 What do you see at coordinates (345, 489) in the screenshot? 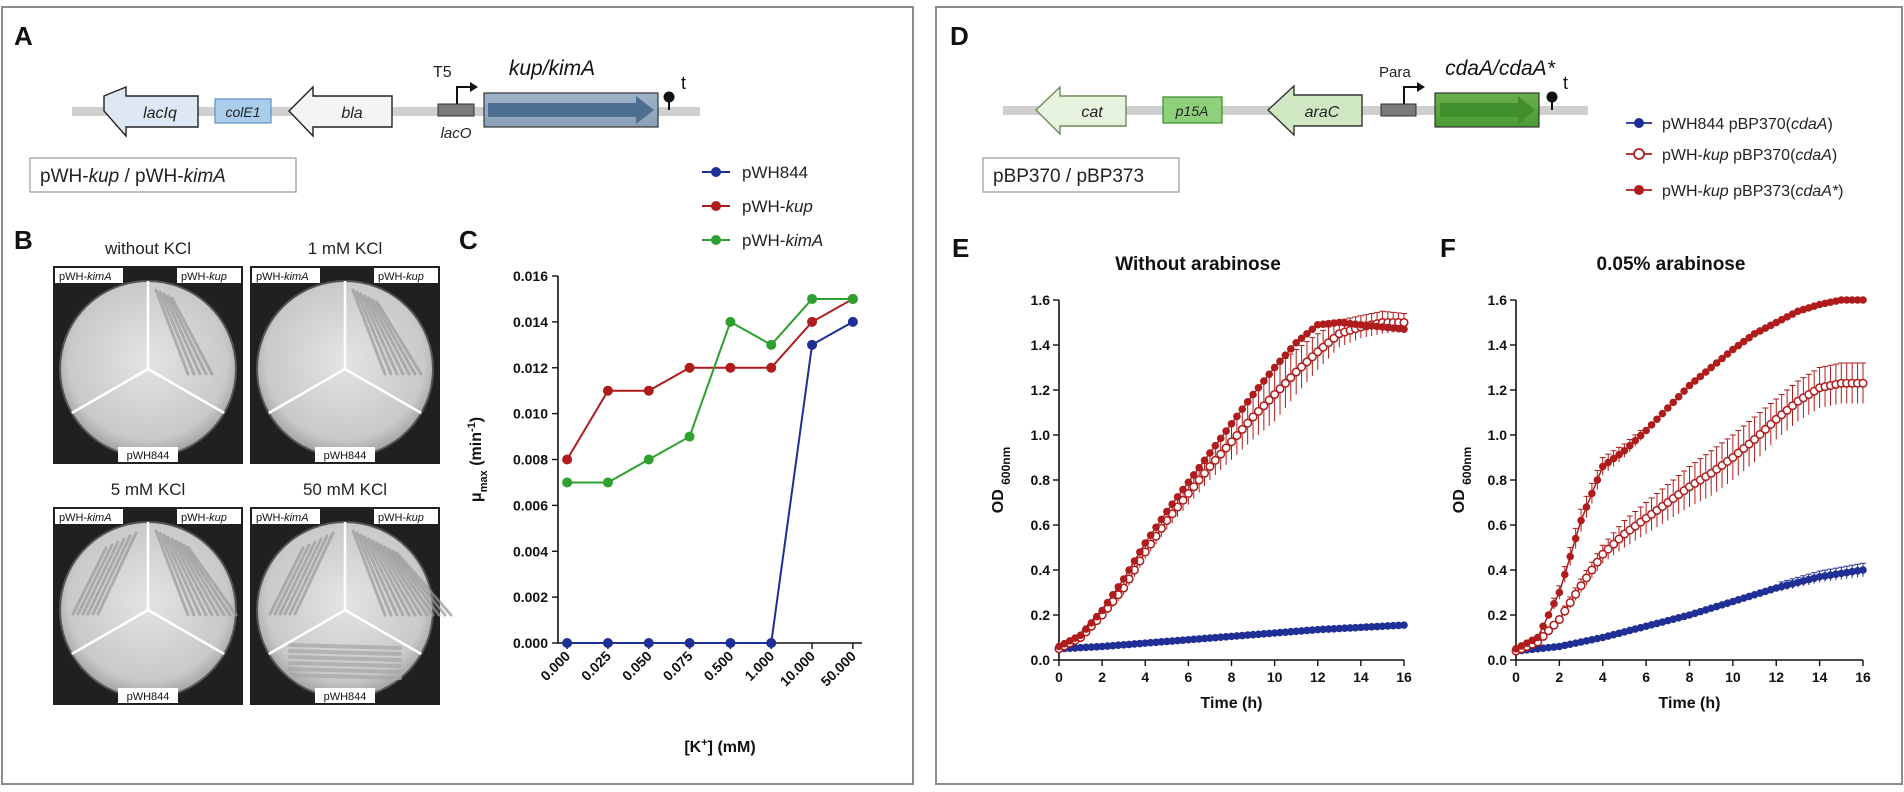
I see `plate-title: 50 mM KCl` at bounding box center [345, 489].